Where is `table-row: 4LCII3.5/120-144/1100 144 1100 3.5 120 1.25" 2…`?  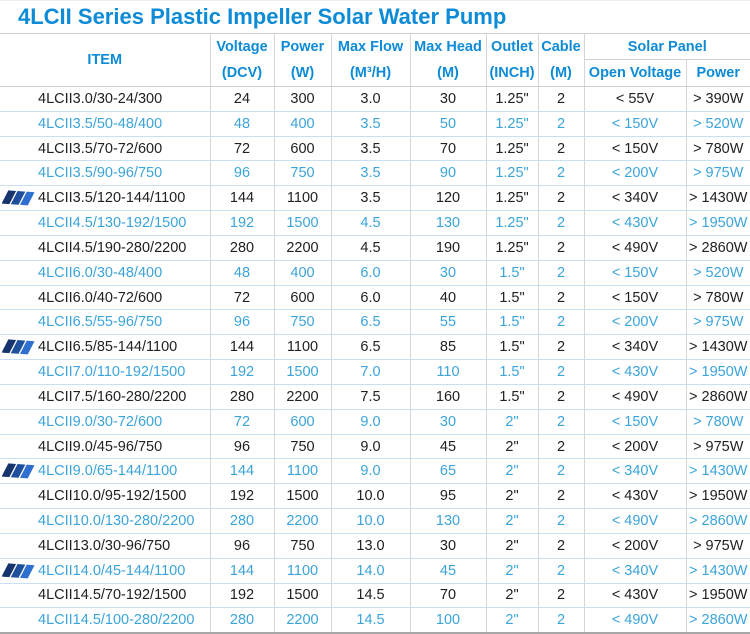
table-row: 4LCII3.5/120-144/1100 144 1100 3.5 120 1.25" 2… is located at coordinates (375, 198).